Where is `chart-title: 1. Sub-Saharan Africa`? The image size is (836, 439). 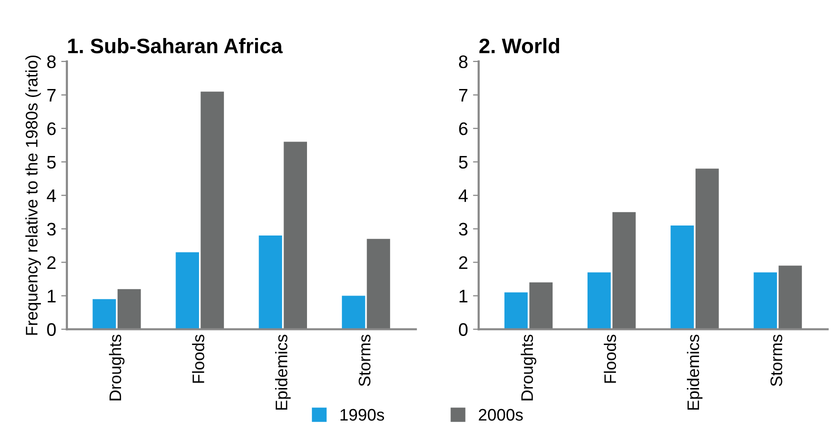 chart-title: 1. Sub-Saharan Africa is located at coordinates (175, 46).